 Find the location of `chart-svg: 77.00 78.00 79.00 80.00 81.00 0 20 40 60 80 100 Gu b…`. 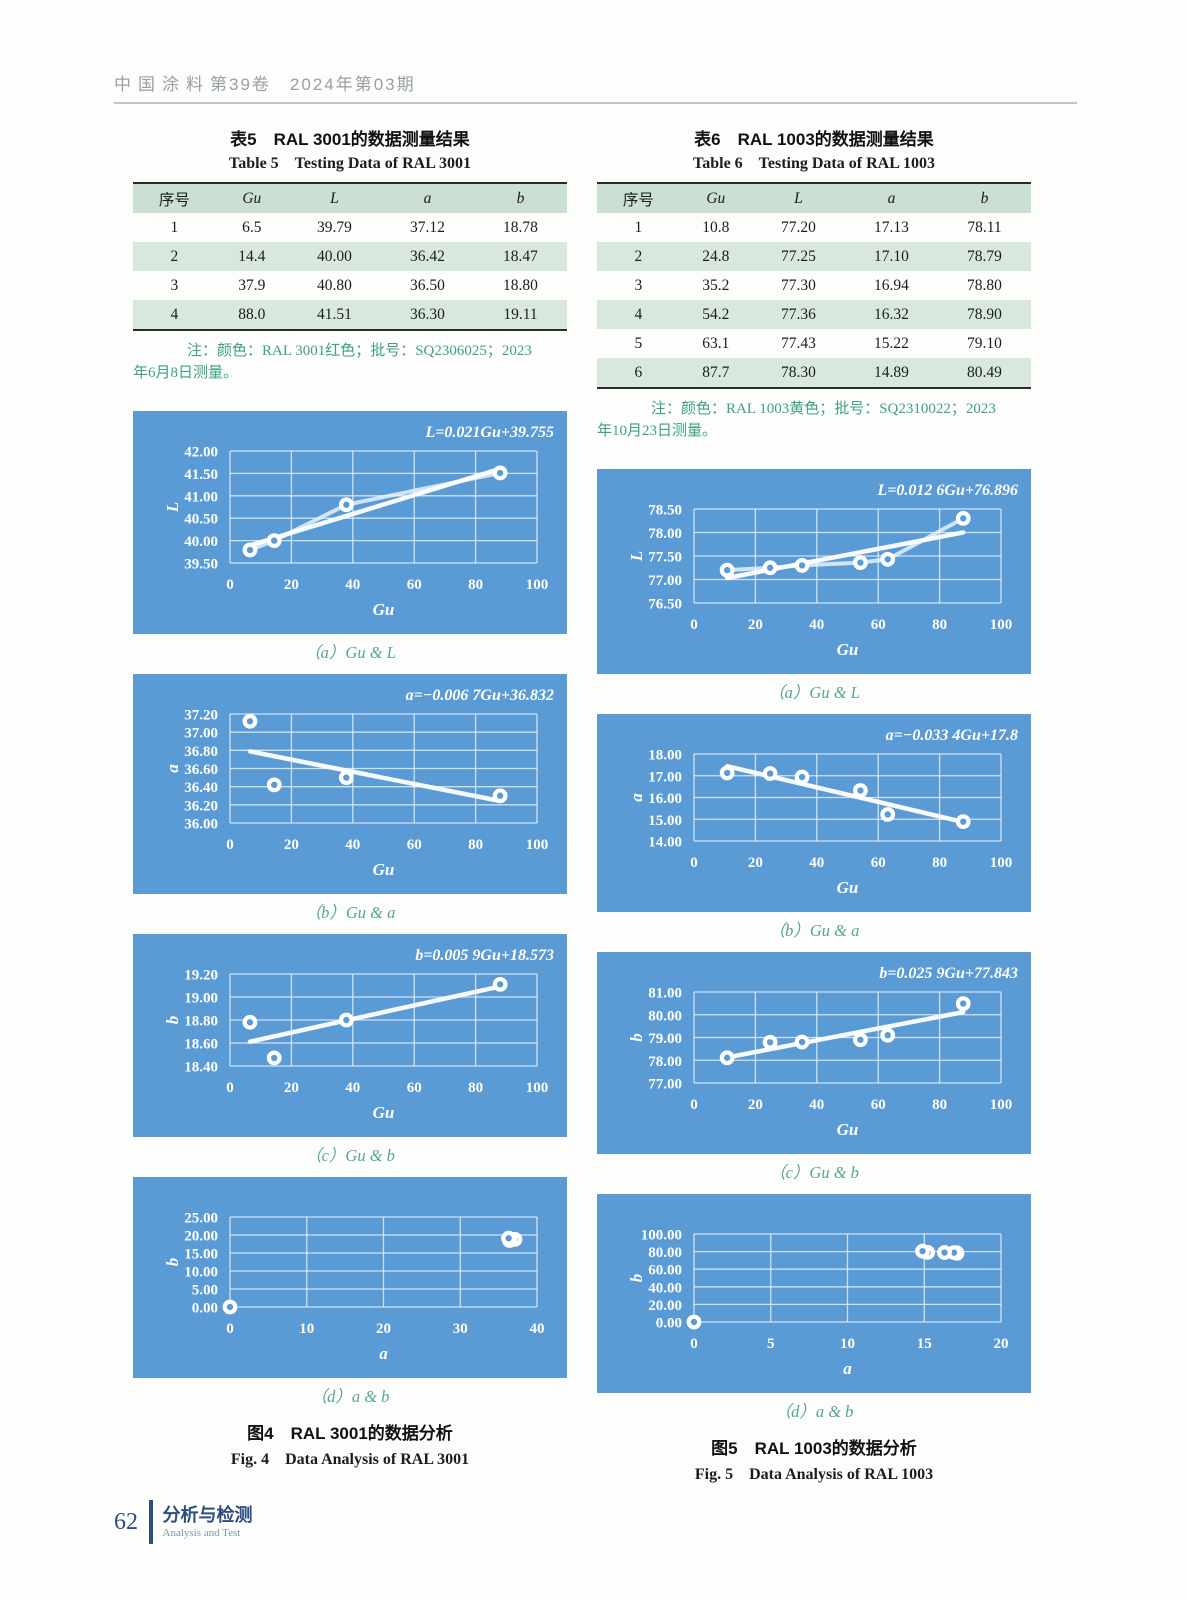

chart-svg: 77.00 78.00 79.00 80.00 81.00 0 20 40 60 80 100 Gu b… is located at coordinates (822, 1052).